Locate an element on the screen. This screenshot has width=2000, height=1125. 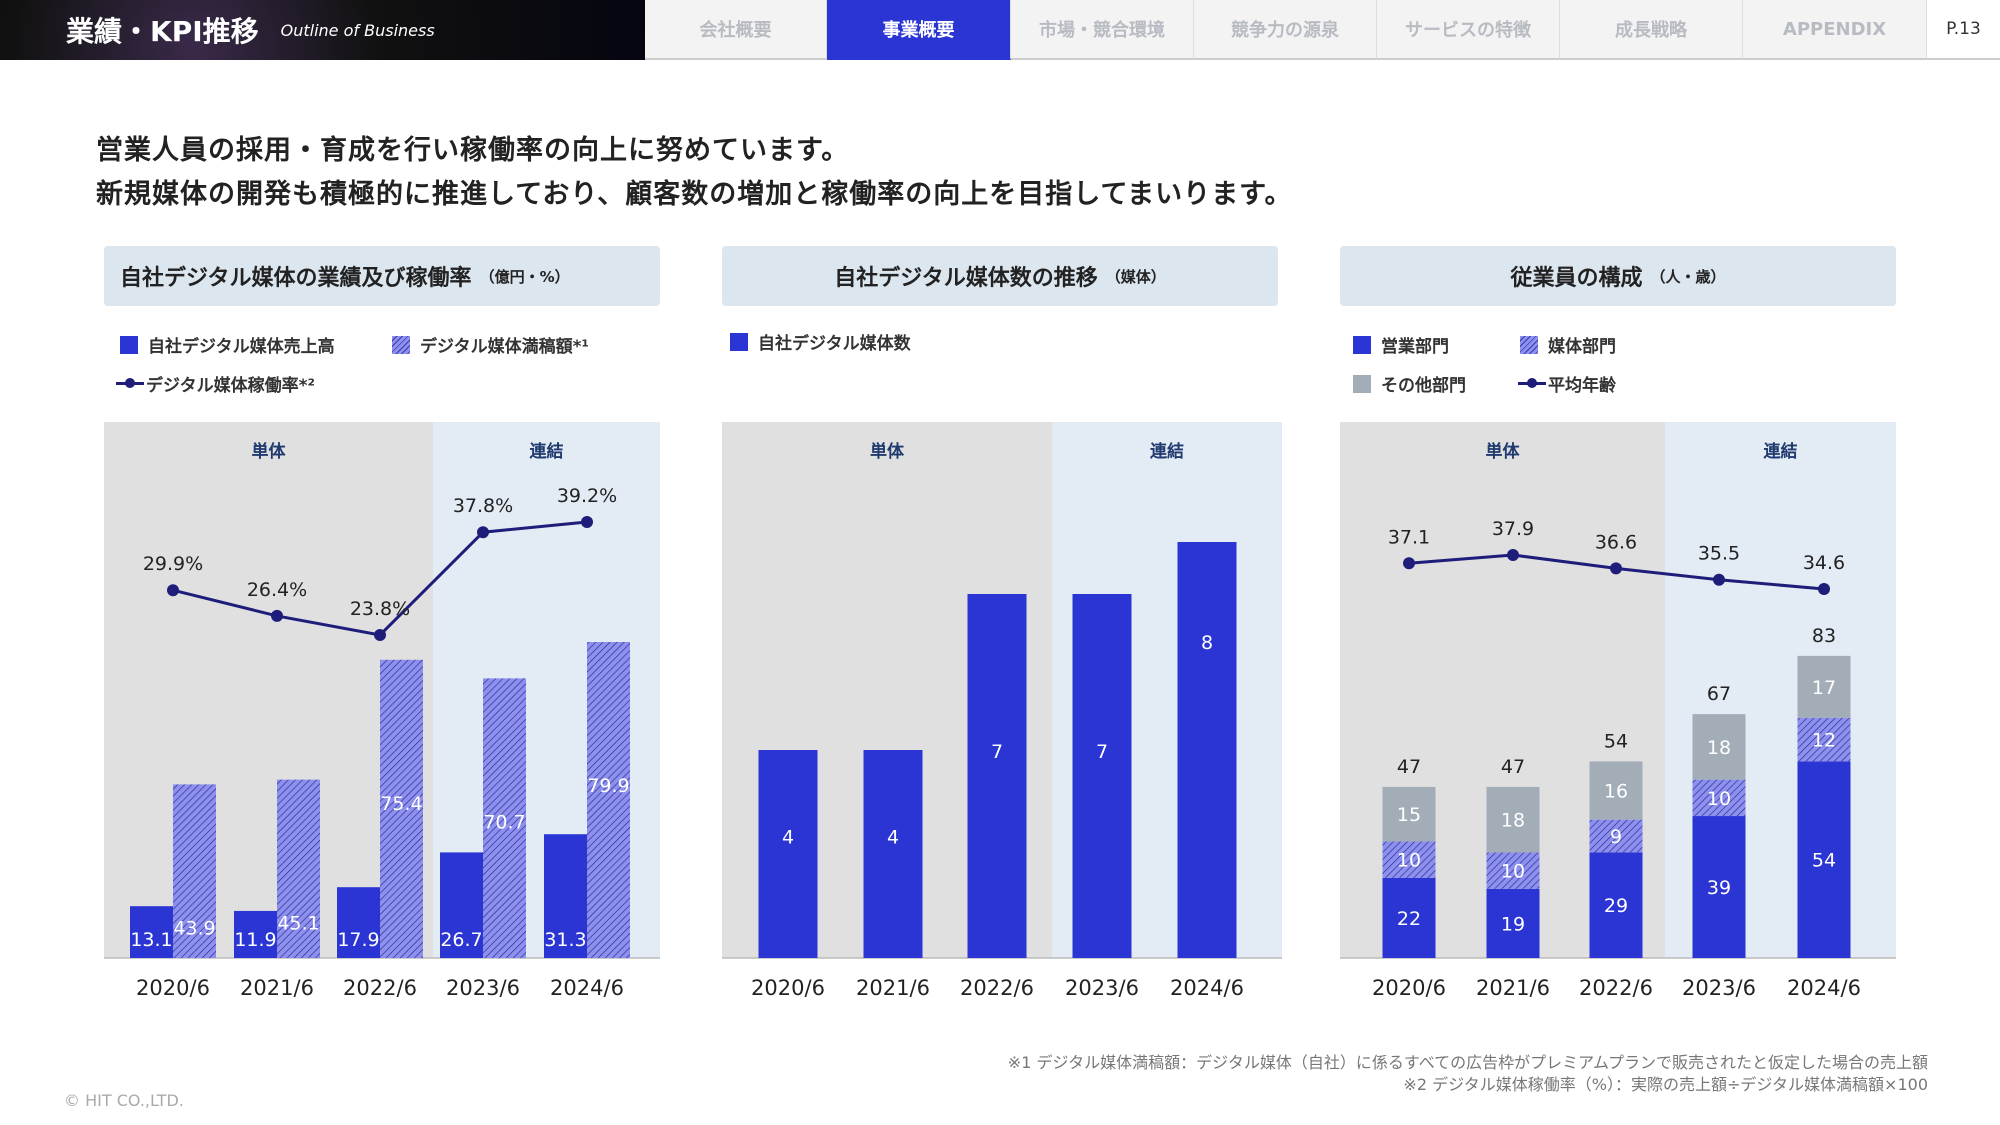
line-data-label: 36.6 is located at coordinates (1616, 542).